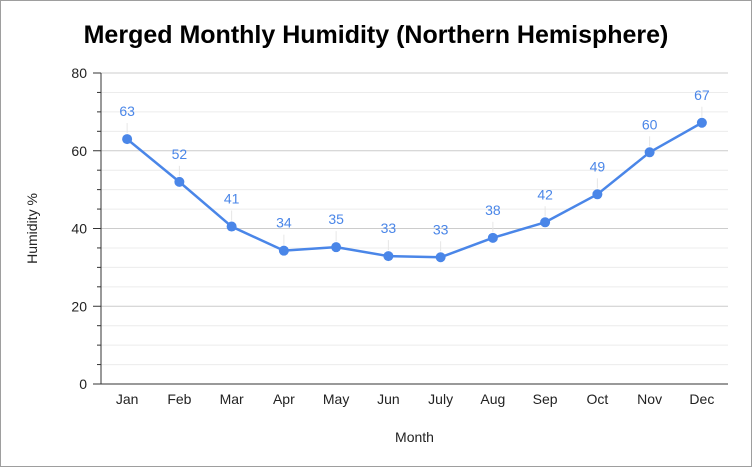 This screenshot has height=467, width=752. Describe the element at coordinates (492, 399) in the screenshot. I see `x-tick-label: Aug` at that location.